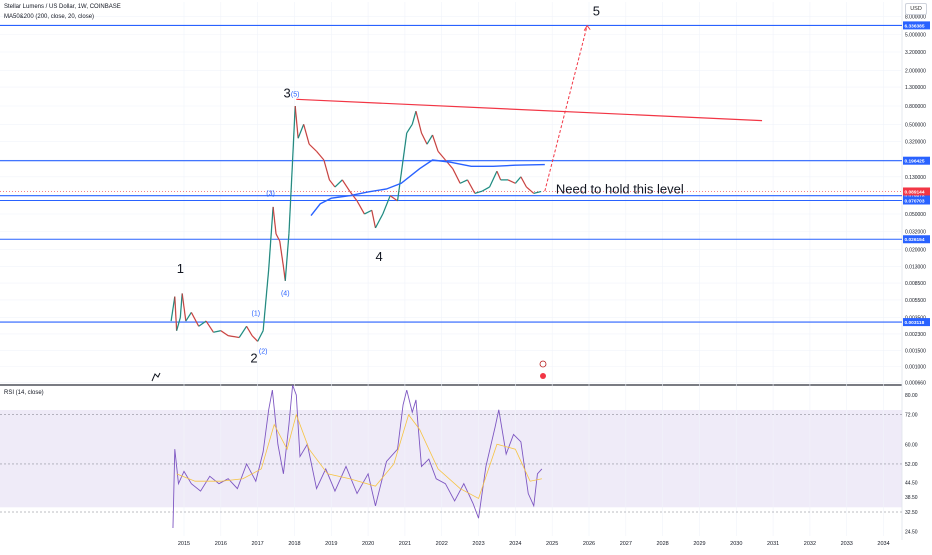  I want to click on level-price-label: 0.070703, so click(915, 202).